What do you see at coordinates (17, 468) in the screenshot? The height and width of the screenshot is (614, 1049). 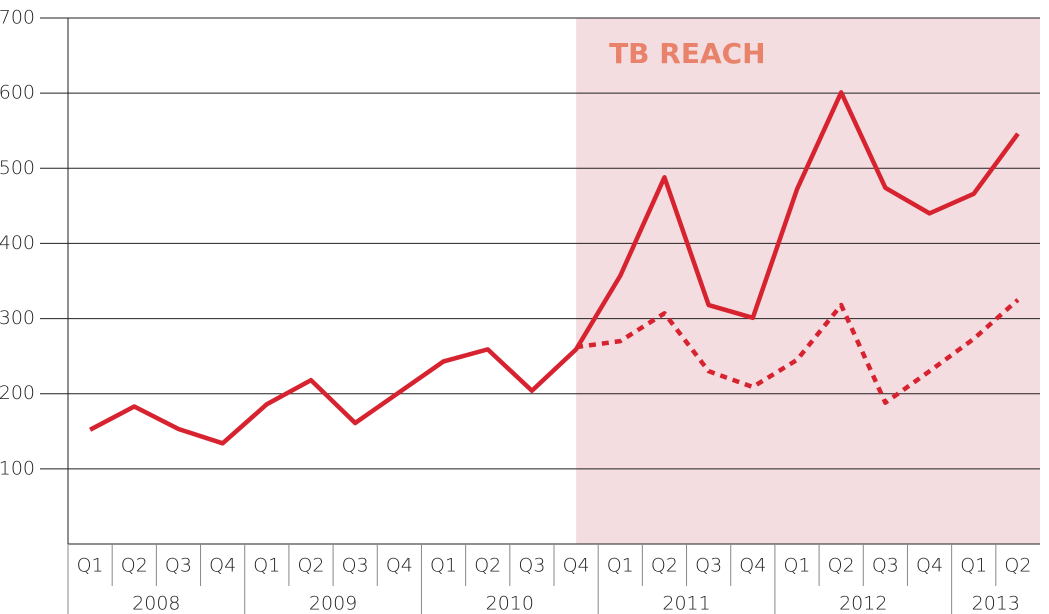 I see `y-tick-label: 100` at bounding box center [17, 468].